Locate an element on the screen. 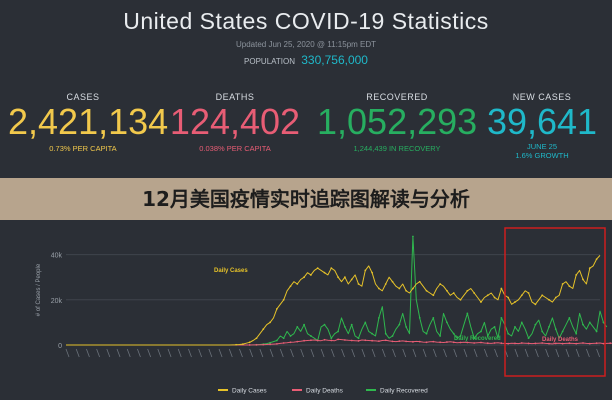 The image size is (612, 400). series-annotation: Daily Deaths is located at coordinates (560, 340).